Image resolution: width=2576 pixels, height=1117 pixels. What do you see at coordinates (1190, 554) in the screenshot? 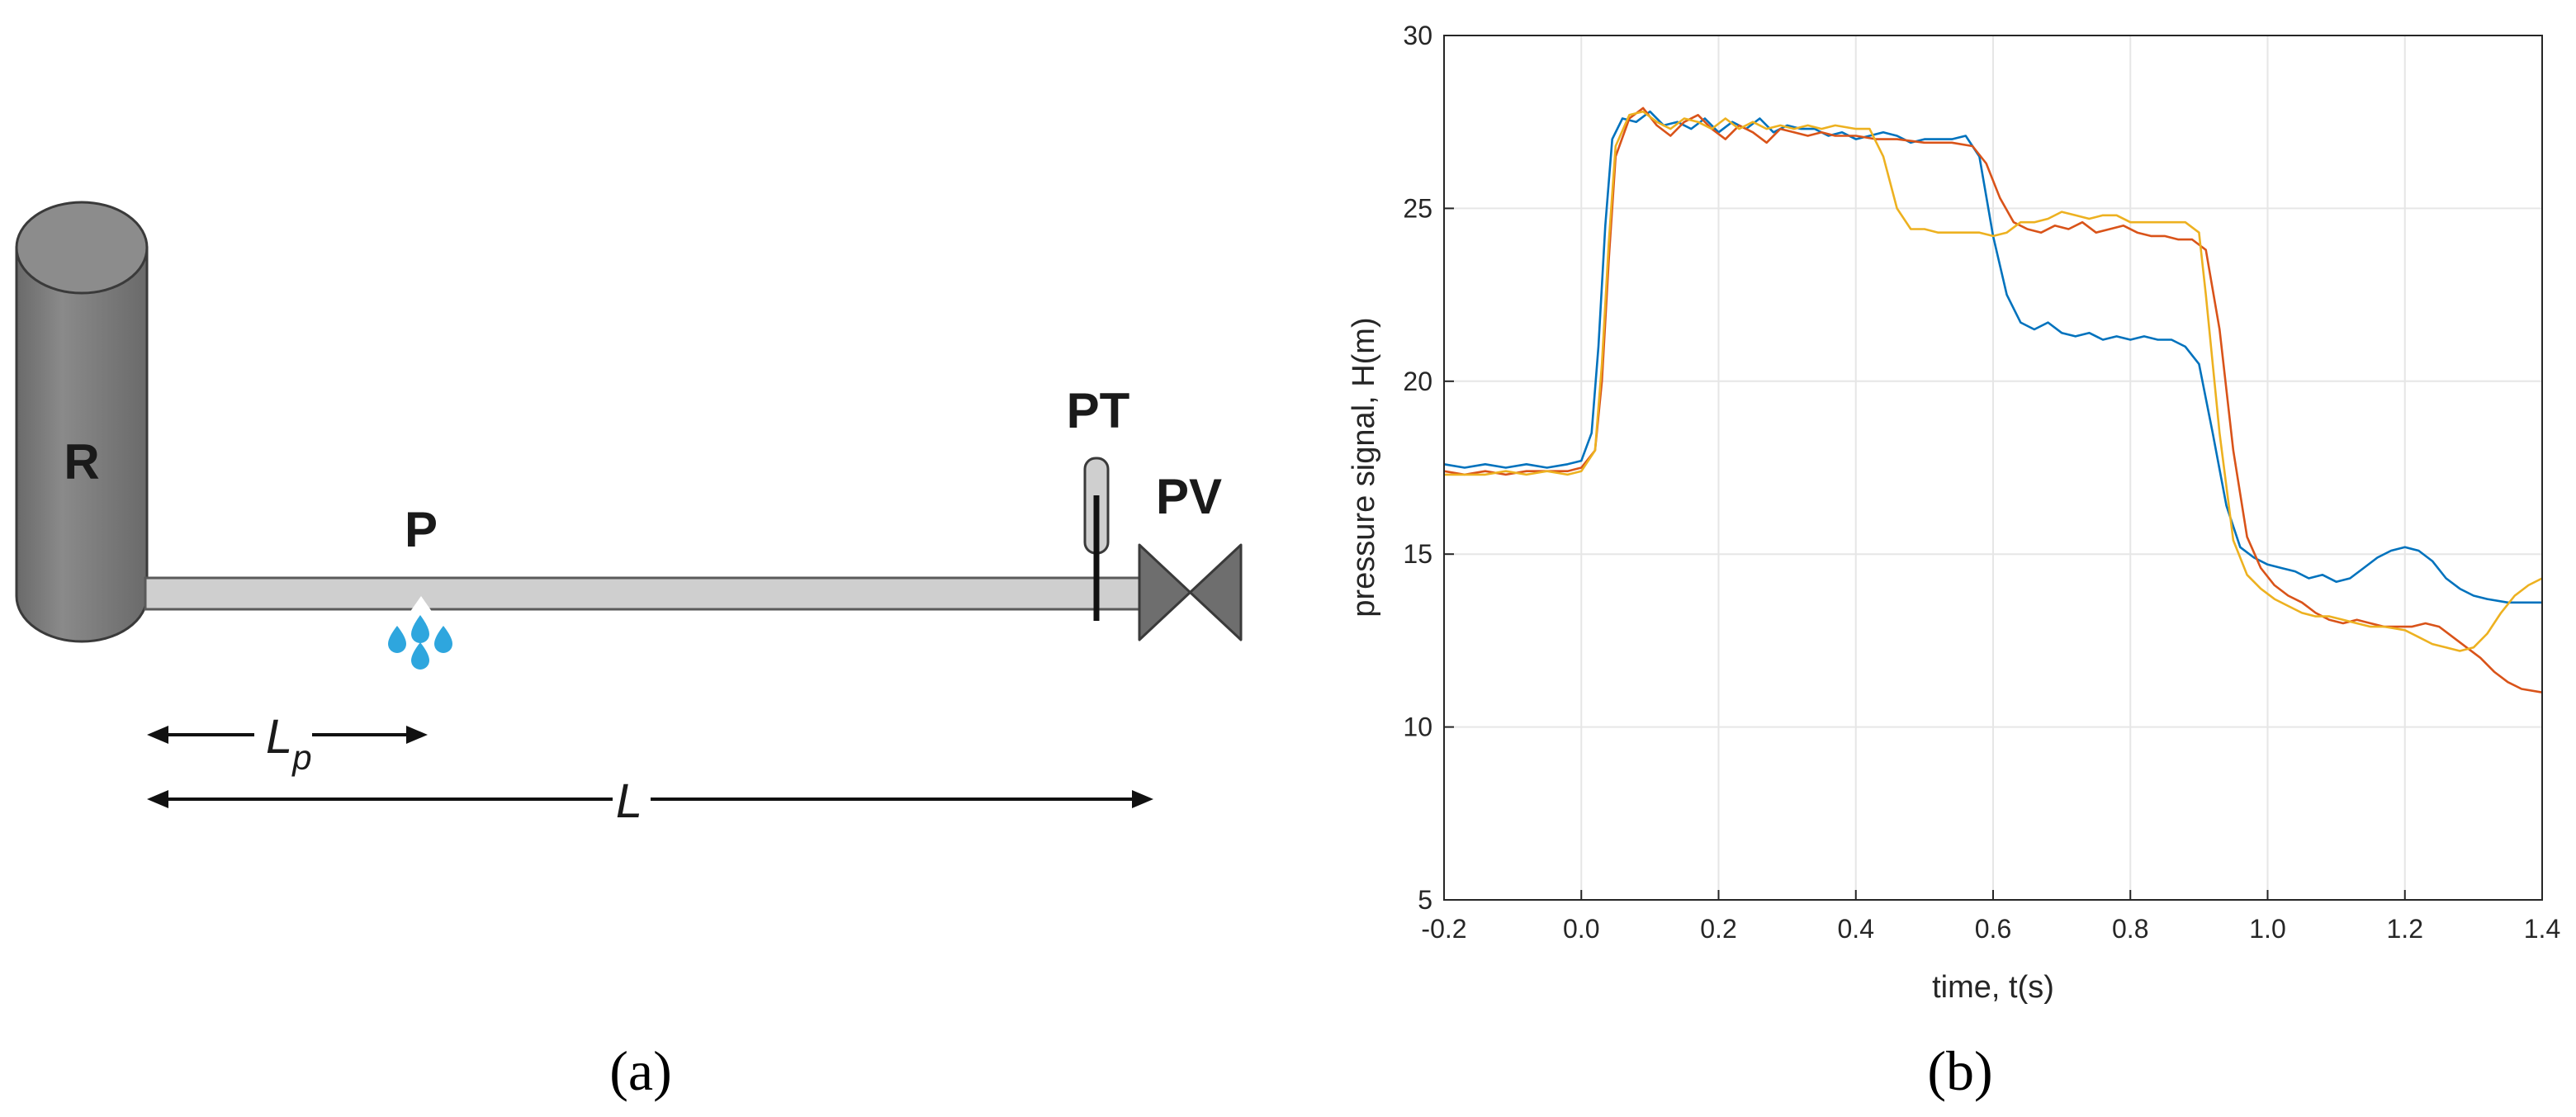
I see `valve-icon: PV` at bounding box center [1190, 554].